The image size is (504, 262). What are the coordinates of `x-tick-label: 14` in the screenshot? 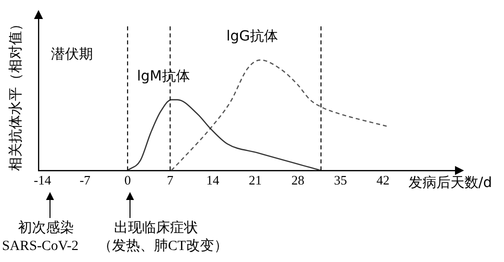 It's located at (213, 180).